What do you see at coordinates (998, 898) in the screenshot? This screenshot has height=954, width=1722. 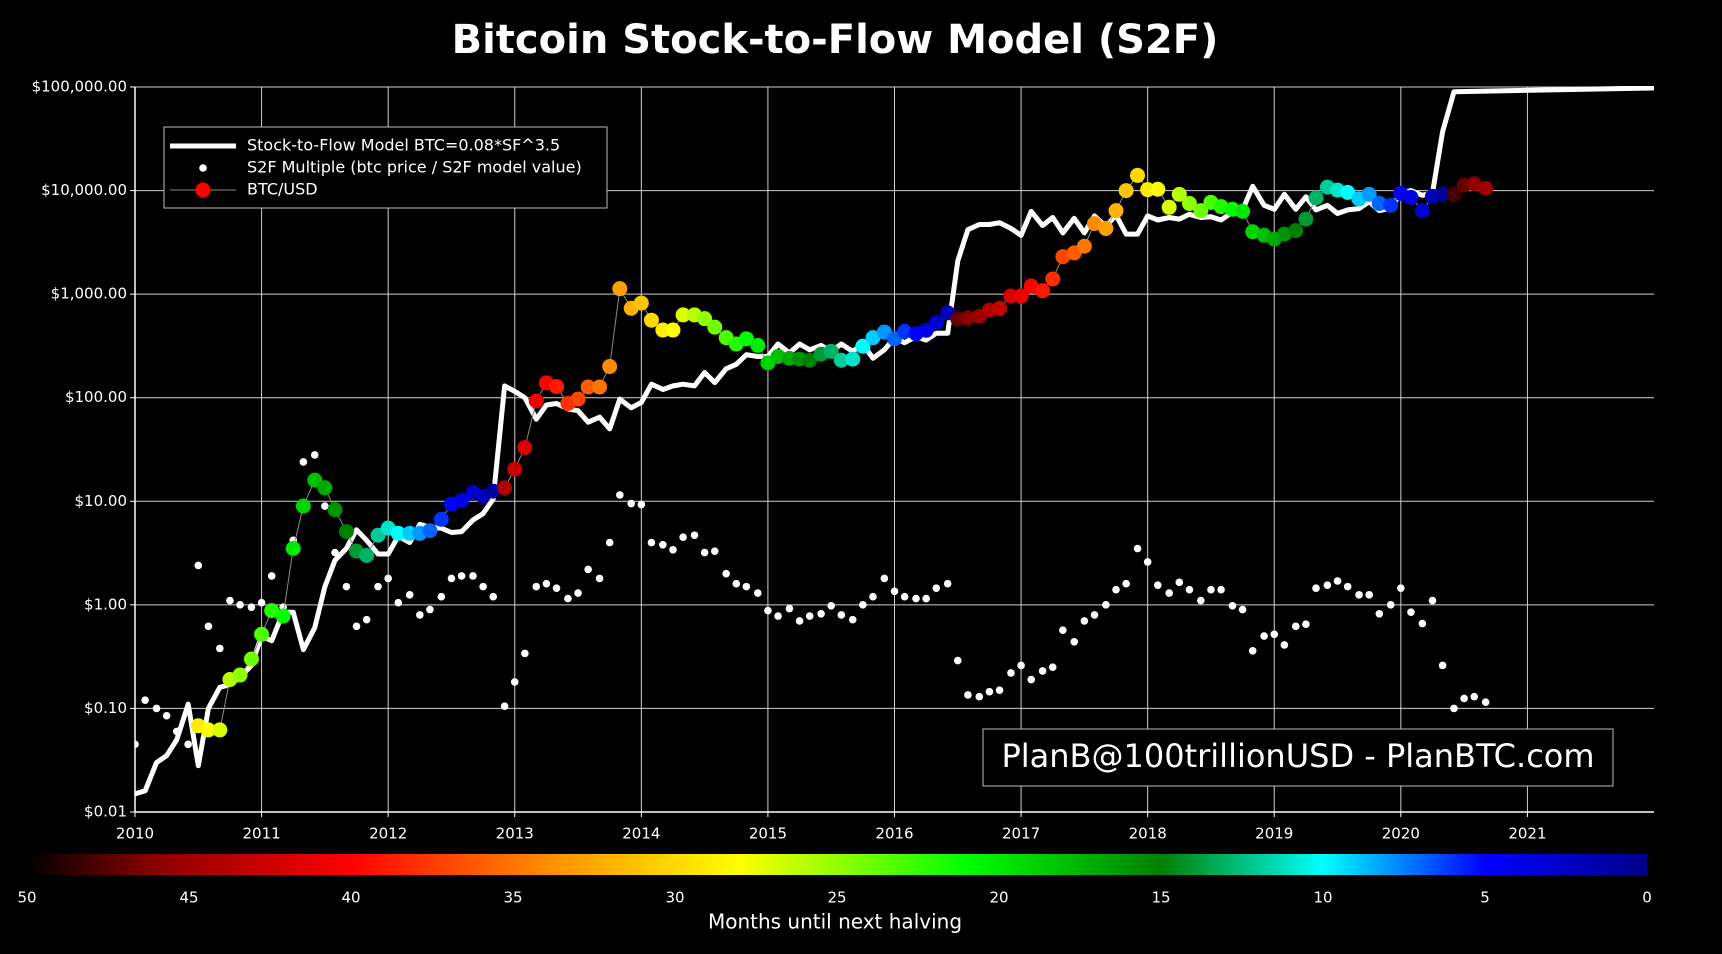 I see `colorbar-tick-label: 20` at bounding box center [998, 898].